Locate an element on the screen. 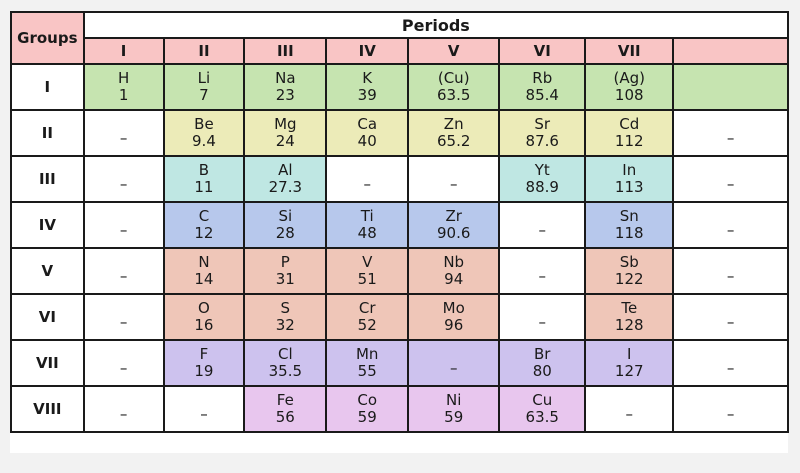 This screenshot has width=800, height=473. element-cell: N 14 is located at coordinates (204, 271).